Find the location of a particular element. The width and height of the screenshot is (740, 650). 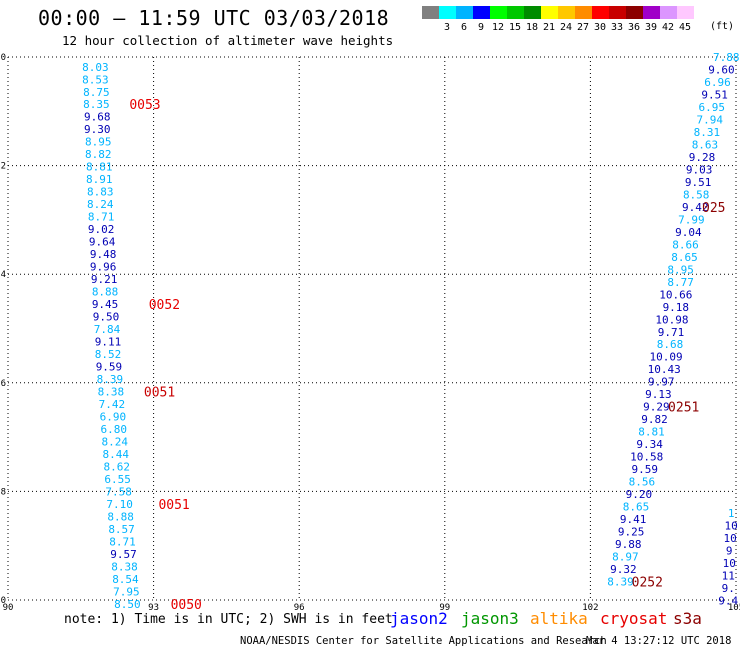

wave-height-label: 8.95 is located at coordinates (680, 269).